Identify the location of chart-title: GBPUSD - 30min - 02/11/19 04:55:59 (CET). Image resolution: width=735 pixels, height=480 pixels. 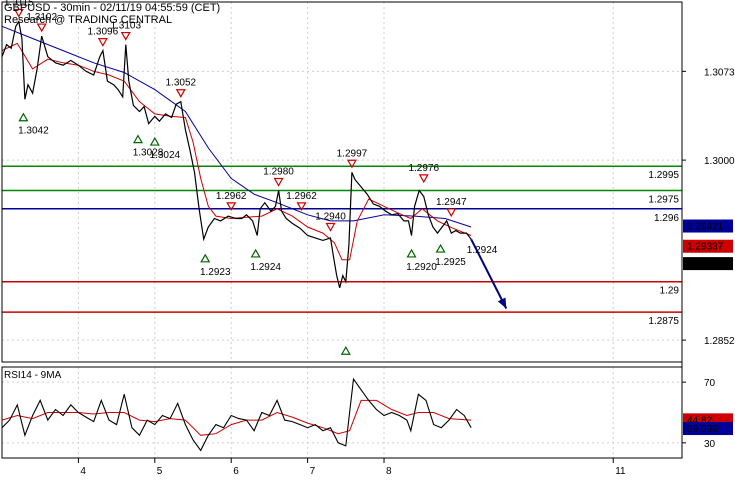
(112, 8).